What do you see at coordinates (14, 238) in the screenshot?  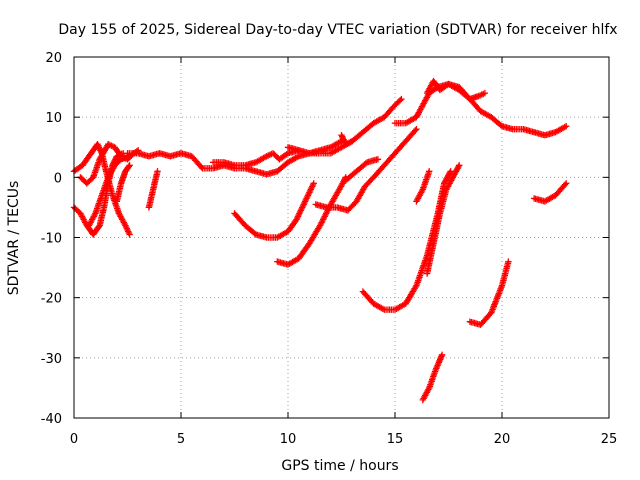 I see `y-axis-title: SDTVAR / TECUs` at bounding box center [14, 238].